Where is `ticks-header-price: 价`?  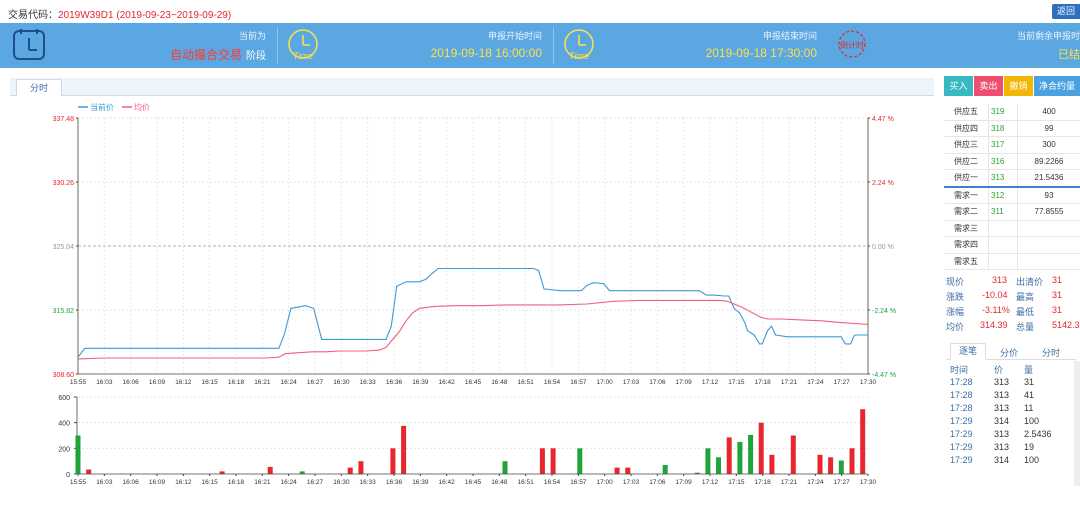 ticks-header-price: 价 is located at coordinates (999, 370).